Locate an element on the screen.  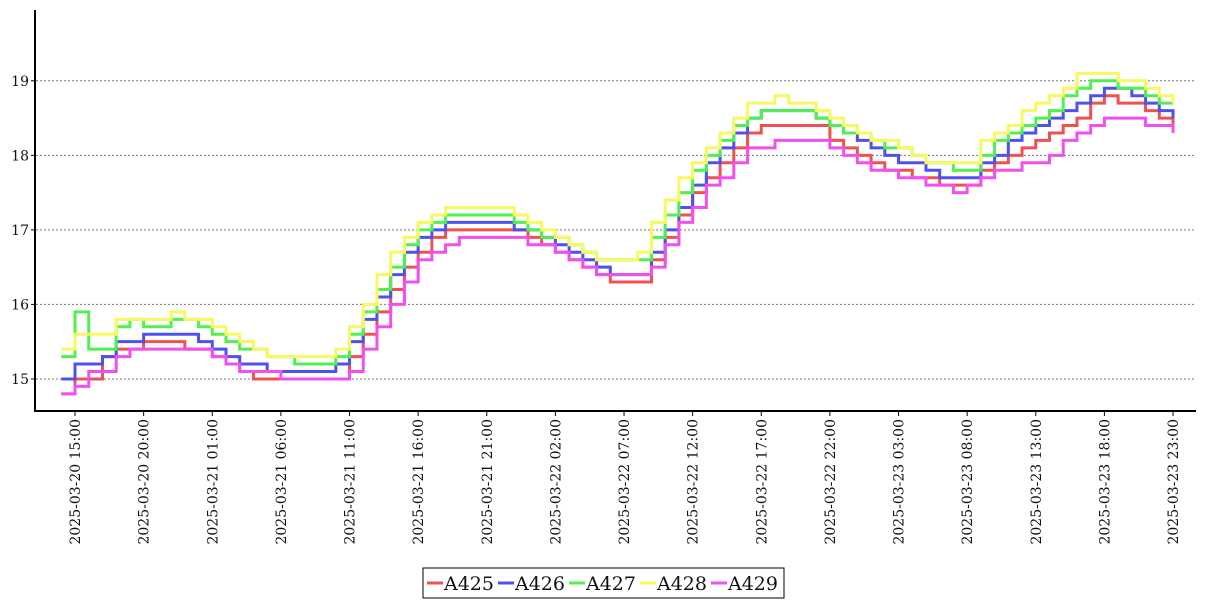
legend-label: A427 is located at coordinates (610, 584).